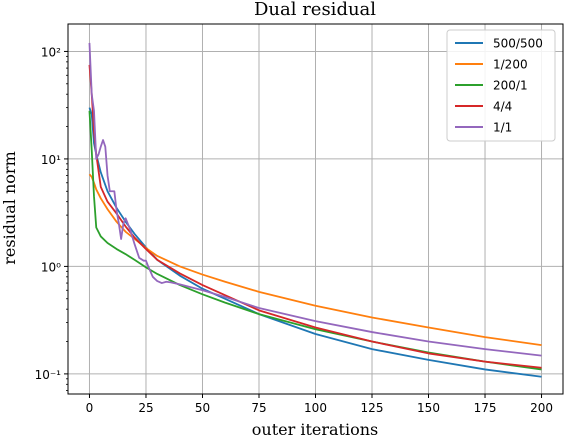 This screenshot has width=565, height=436. What do you see at coordinates (485, 408) in the screenshot?
I see `x-tick-label: 175` at bounding box center [485, 408].